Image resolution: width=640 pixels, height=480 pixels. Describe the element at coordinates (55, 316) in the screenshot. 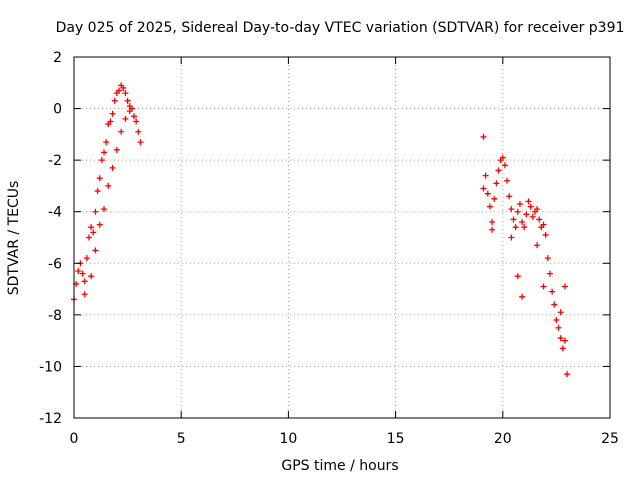

I see `y-tick-label: -8` at that location.